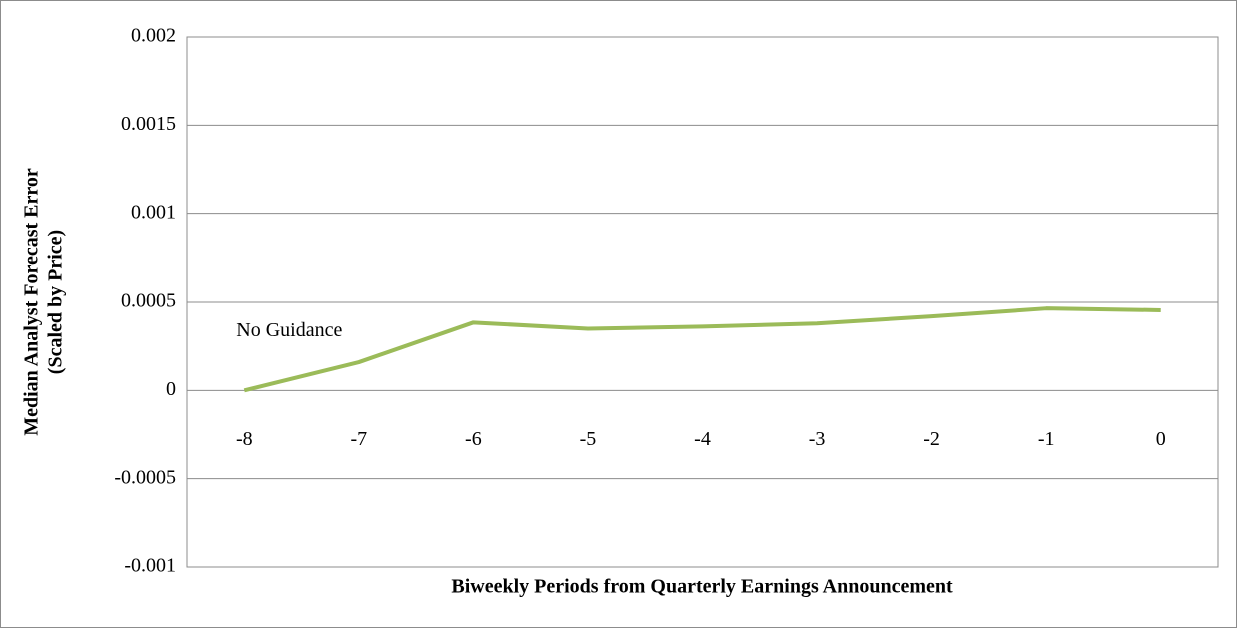  What do you see at coordinates (244, 439) in the screenshot?
I see `x-tick-label: -8` at bounding box center [244, 439].